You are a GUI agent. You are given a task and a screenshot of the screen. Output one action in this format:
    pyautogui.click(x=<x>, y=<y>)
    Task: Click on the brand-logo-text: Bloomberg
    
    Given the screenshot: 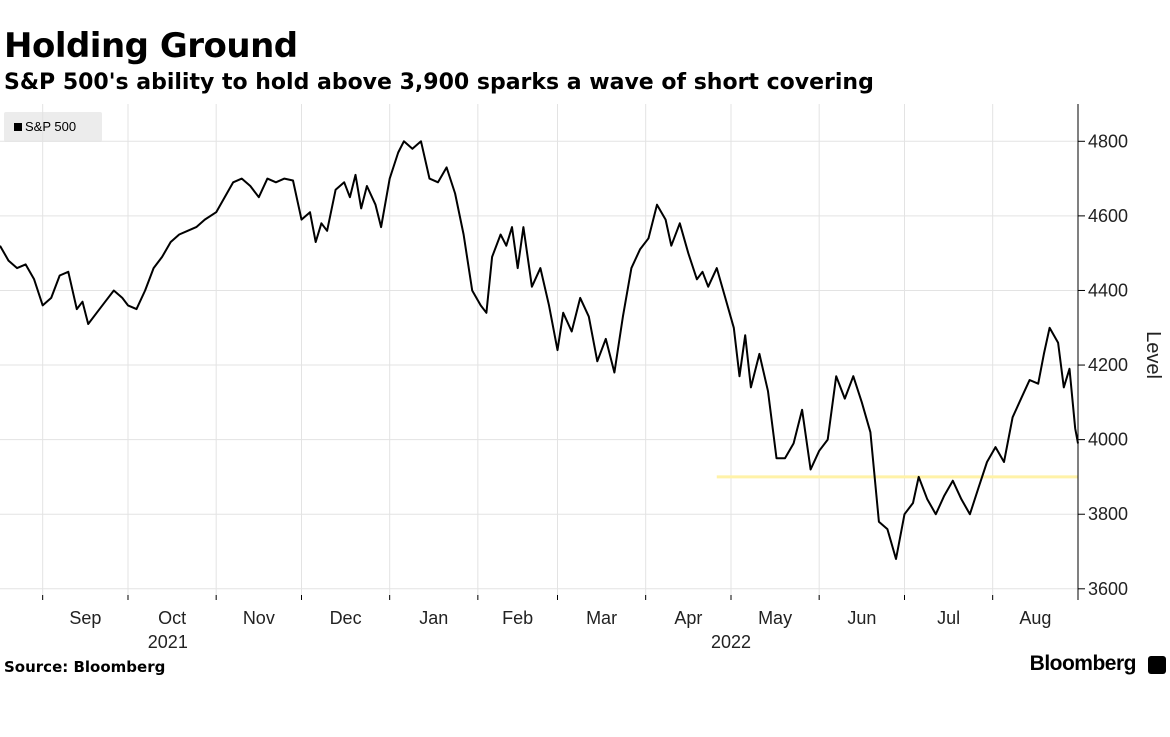 What is the action you would take?
    pyautogui.click(x=1083, y=663)
    